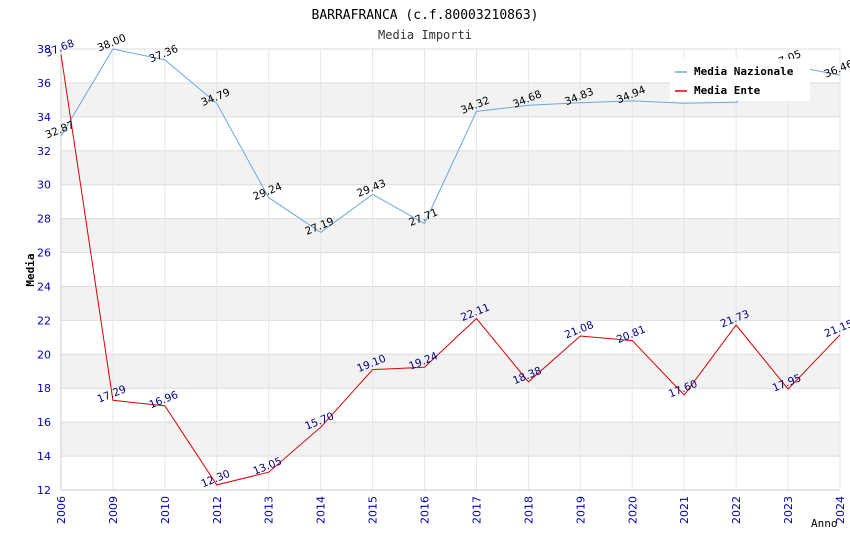 This screenshot has width=850, height=550. What do you see at coordinates (44, 422) in the screenshot?
I see `y-tick-label: 16` at bounding box center [44, 422].